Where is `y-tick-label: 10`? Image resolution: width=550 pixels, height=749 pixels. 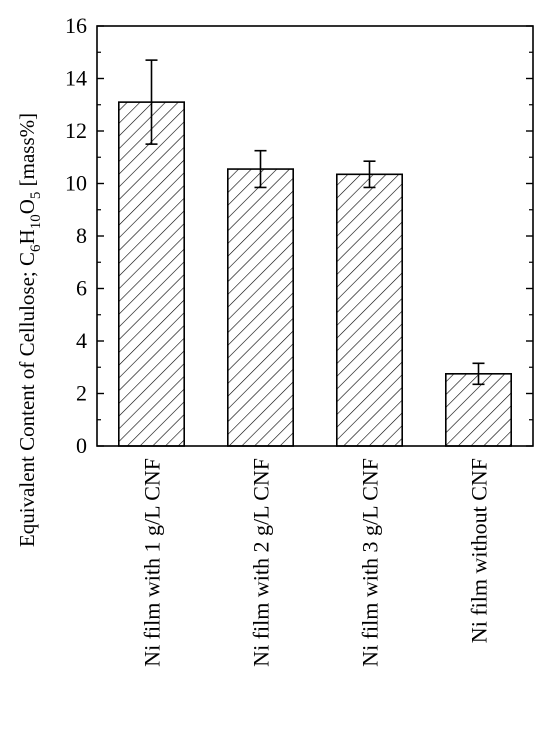 y-tick-label: 10 is located at coordinates (76, 183).